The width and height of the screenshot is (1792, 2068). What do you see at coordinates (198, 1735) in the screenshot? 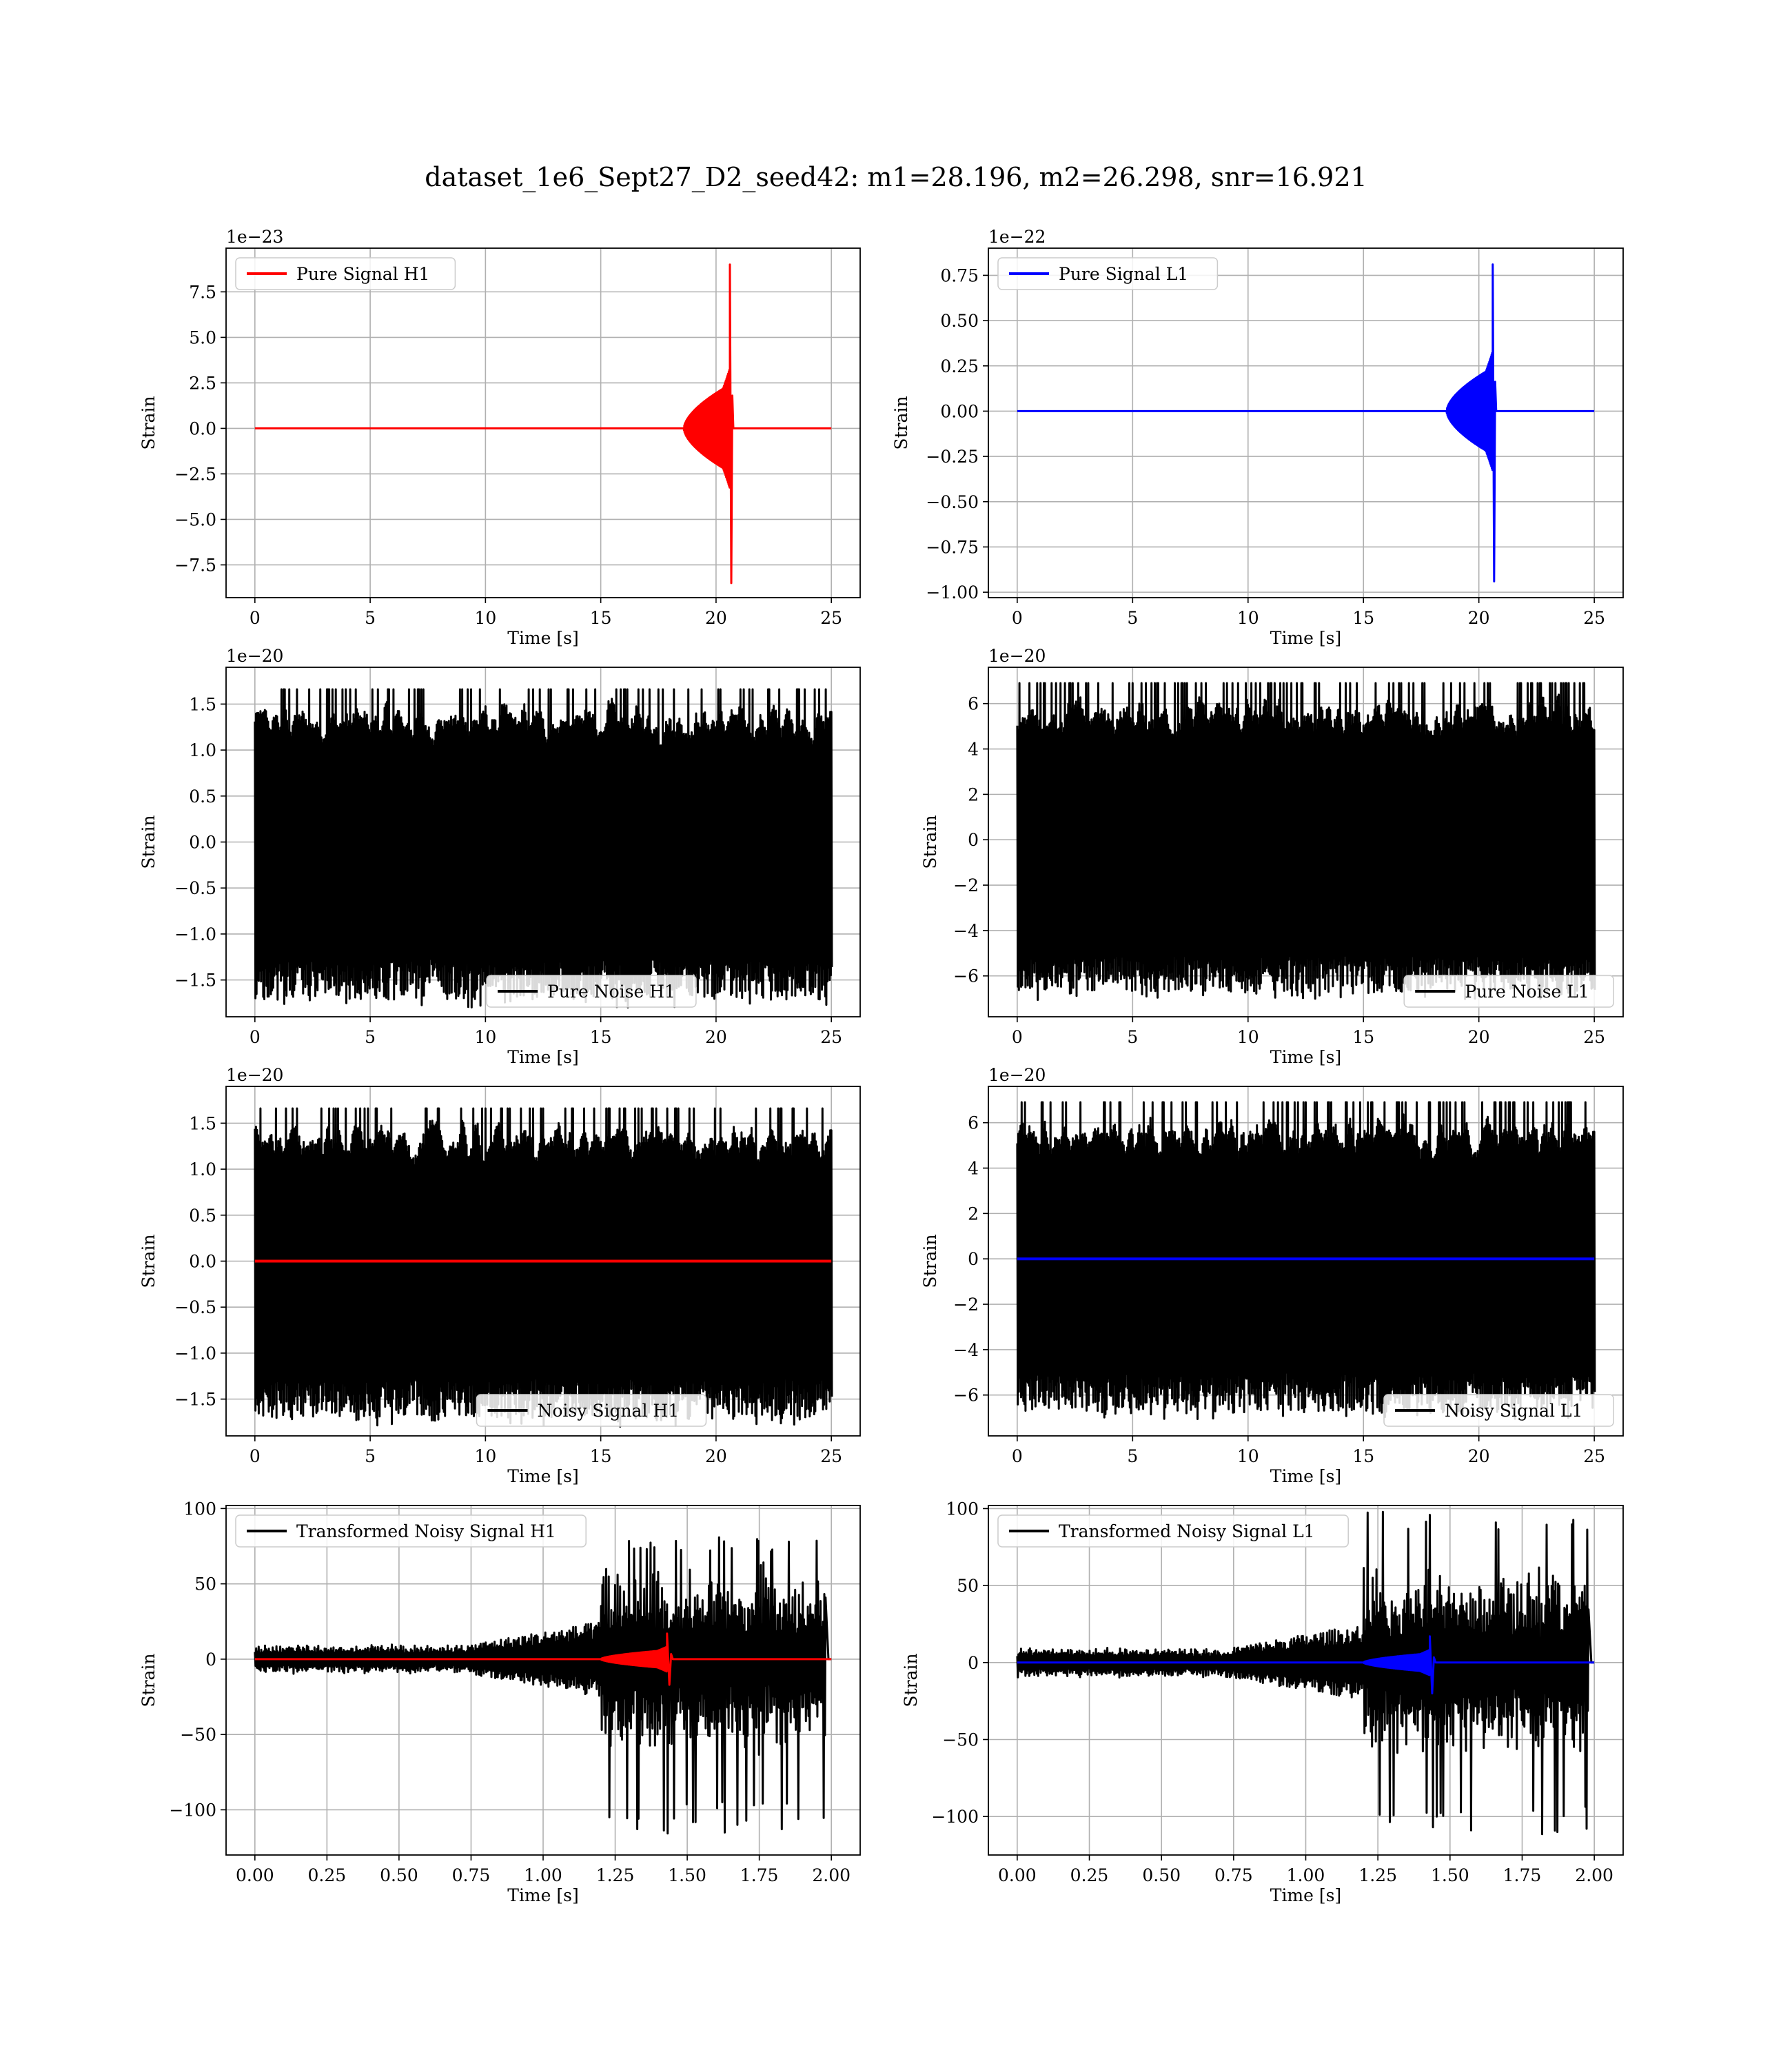
I see `y-tick-label: −50` at bounding box center [198, 1735].